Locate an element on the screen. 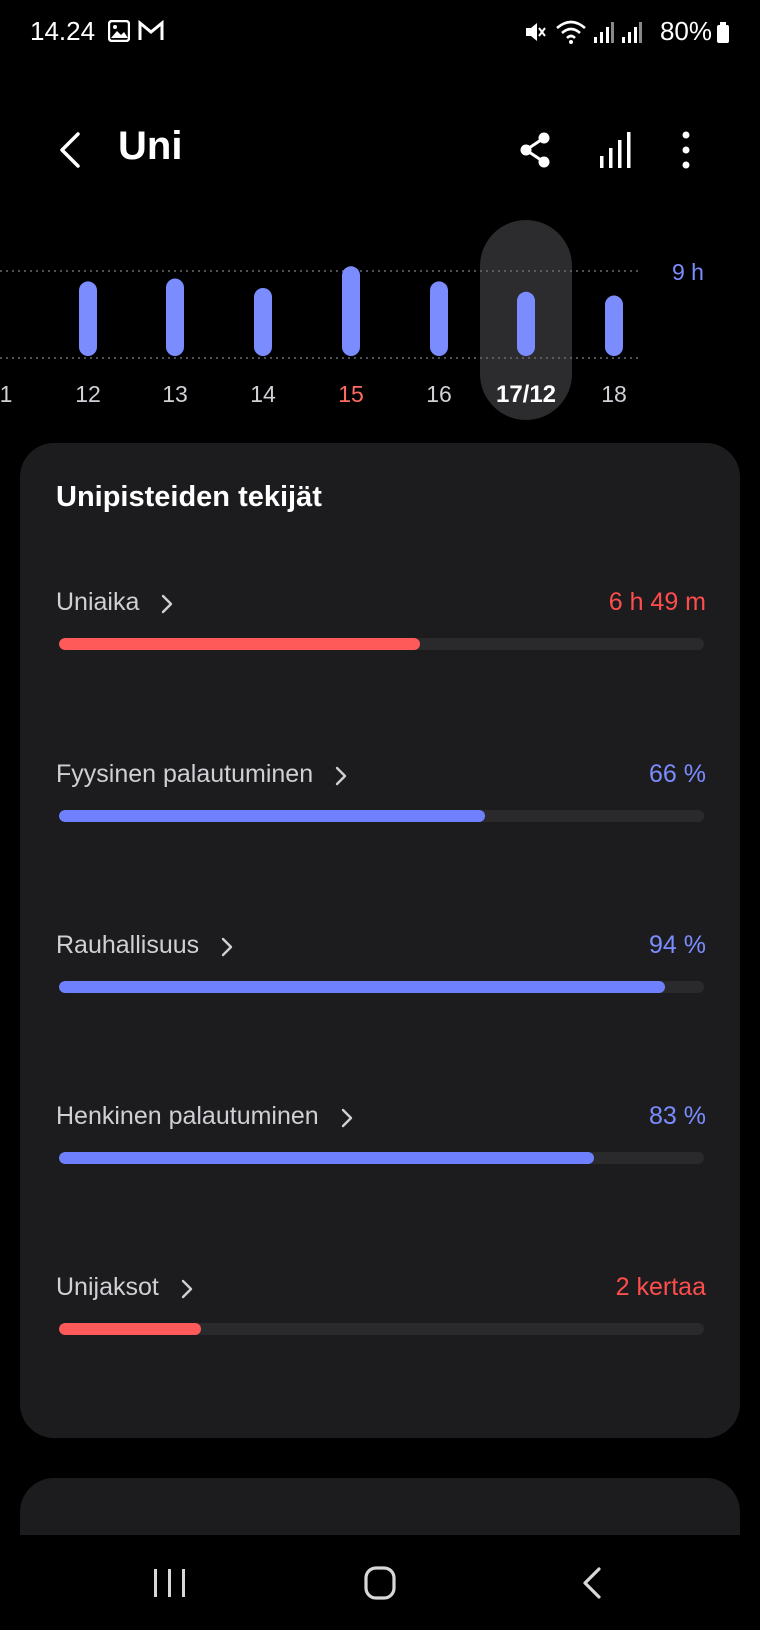 The width and height of the screenshot is (760, 1630). recent-apps-icon is located at coordinates (169, 1583).